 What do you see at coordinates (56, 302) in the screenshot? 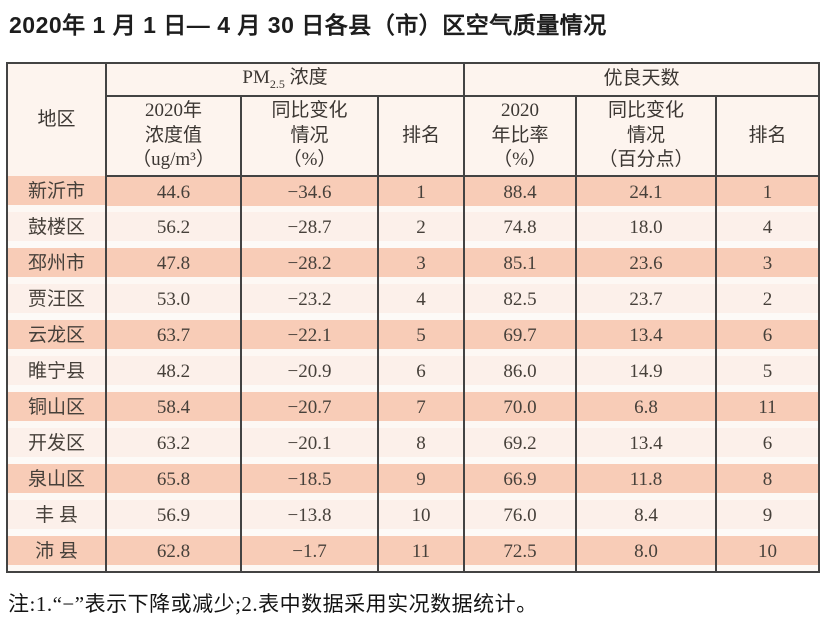
I see `cell-region: 贾汪区` at bounding box center [56, 302].